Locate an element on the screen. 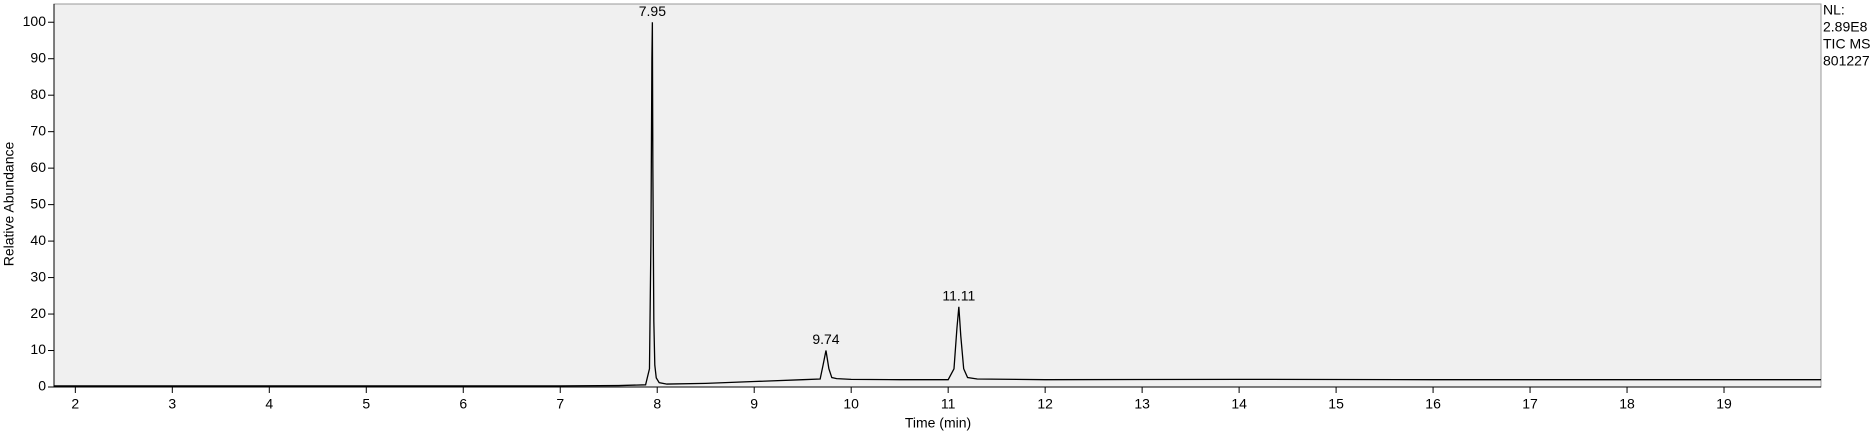  x-tick-label: 9 is located at coordinates (754, 404).